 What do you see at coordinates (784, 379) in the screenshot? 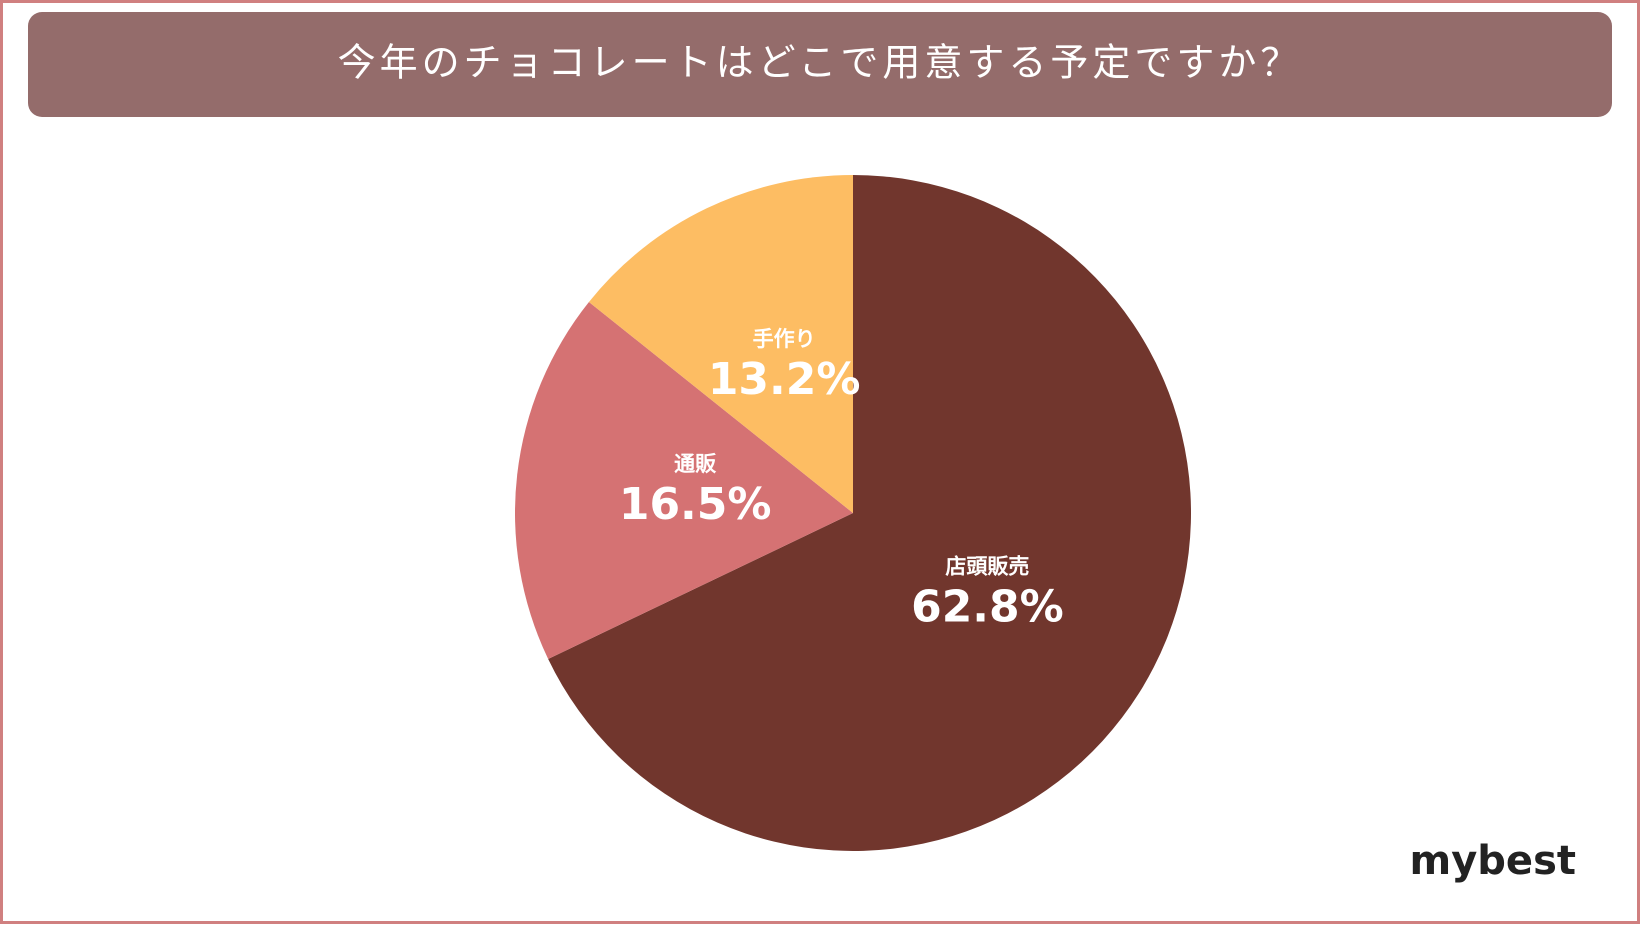
I see `value-label: 13.2%` at bounding box center [784, 379].